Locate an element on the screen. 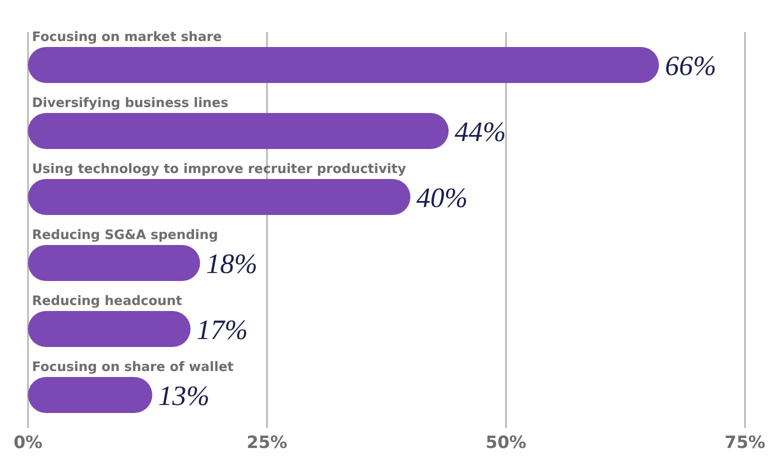 The height and width of the screenshot is (463, 768). x-tick-label: 75% is located at coordinates (745, 443).